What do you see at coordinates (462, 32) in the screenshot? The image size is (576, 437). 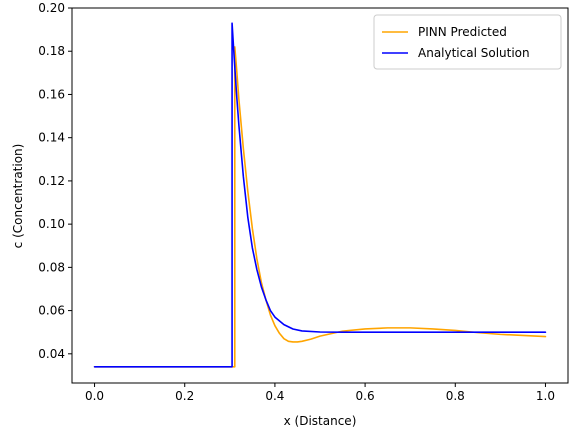 I see `legend-entry: PINN Predicted` at bounding box center [462, 32].